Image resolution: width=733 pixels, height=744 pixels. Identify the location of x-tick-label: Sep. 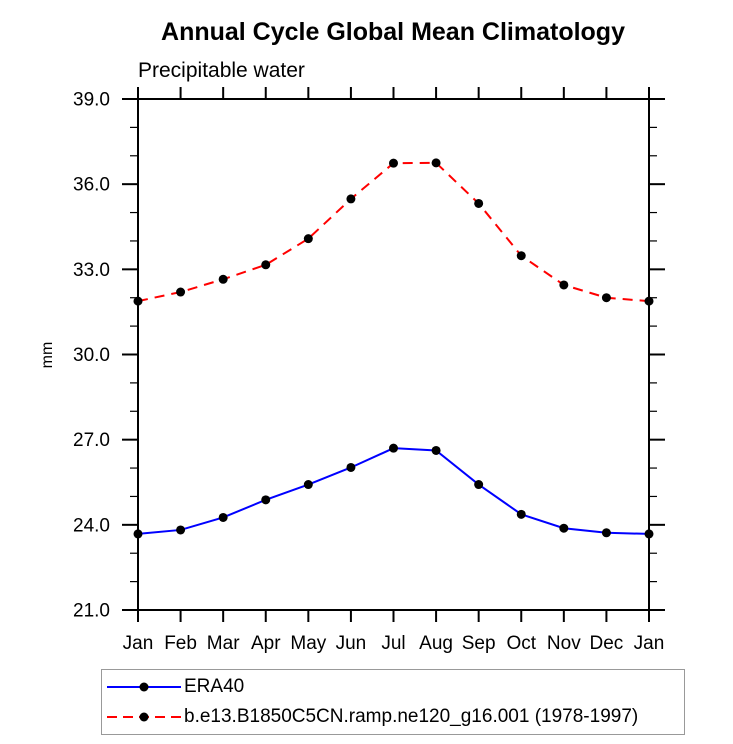
(479, 643).